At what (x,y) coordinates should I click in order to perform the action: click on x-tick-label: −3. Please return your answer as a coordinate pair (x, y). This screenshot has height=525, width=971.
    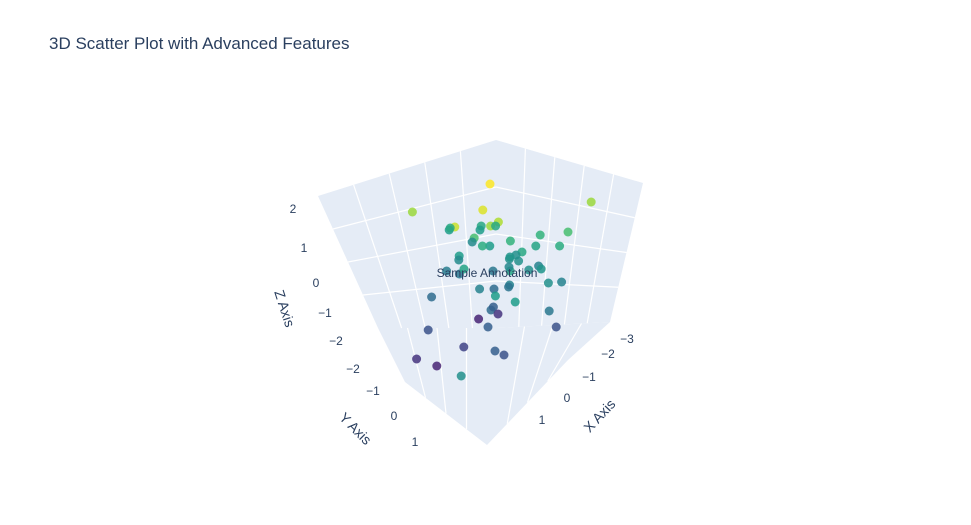
    Looking at the image, I should click on (627, 339).